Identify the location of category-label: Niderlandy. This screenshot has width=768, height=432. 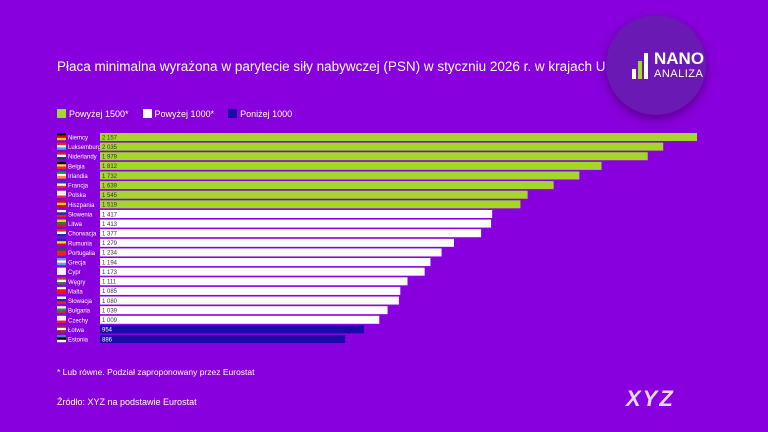
(82, 158).